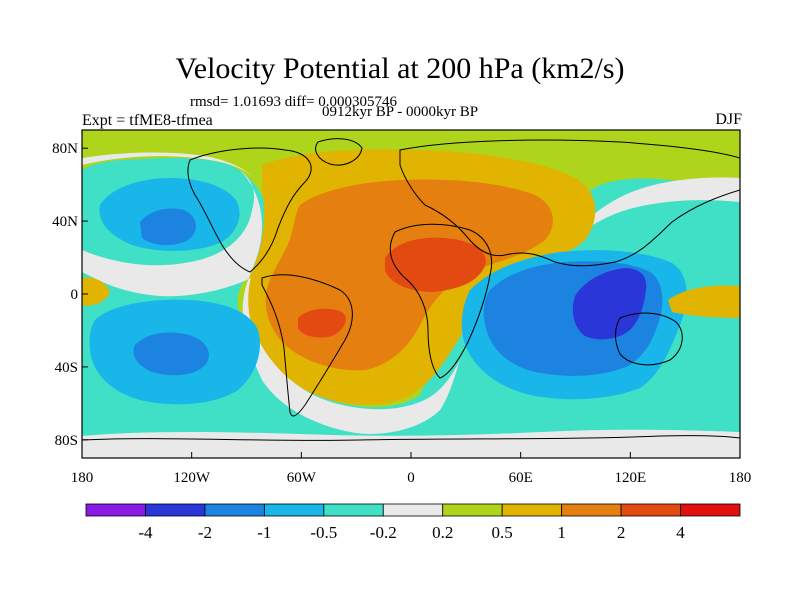 This screenshot has height=600, width=800. I want to click on coast-antarctica, so click(411, 438).